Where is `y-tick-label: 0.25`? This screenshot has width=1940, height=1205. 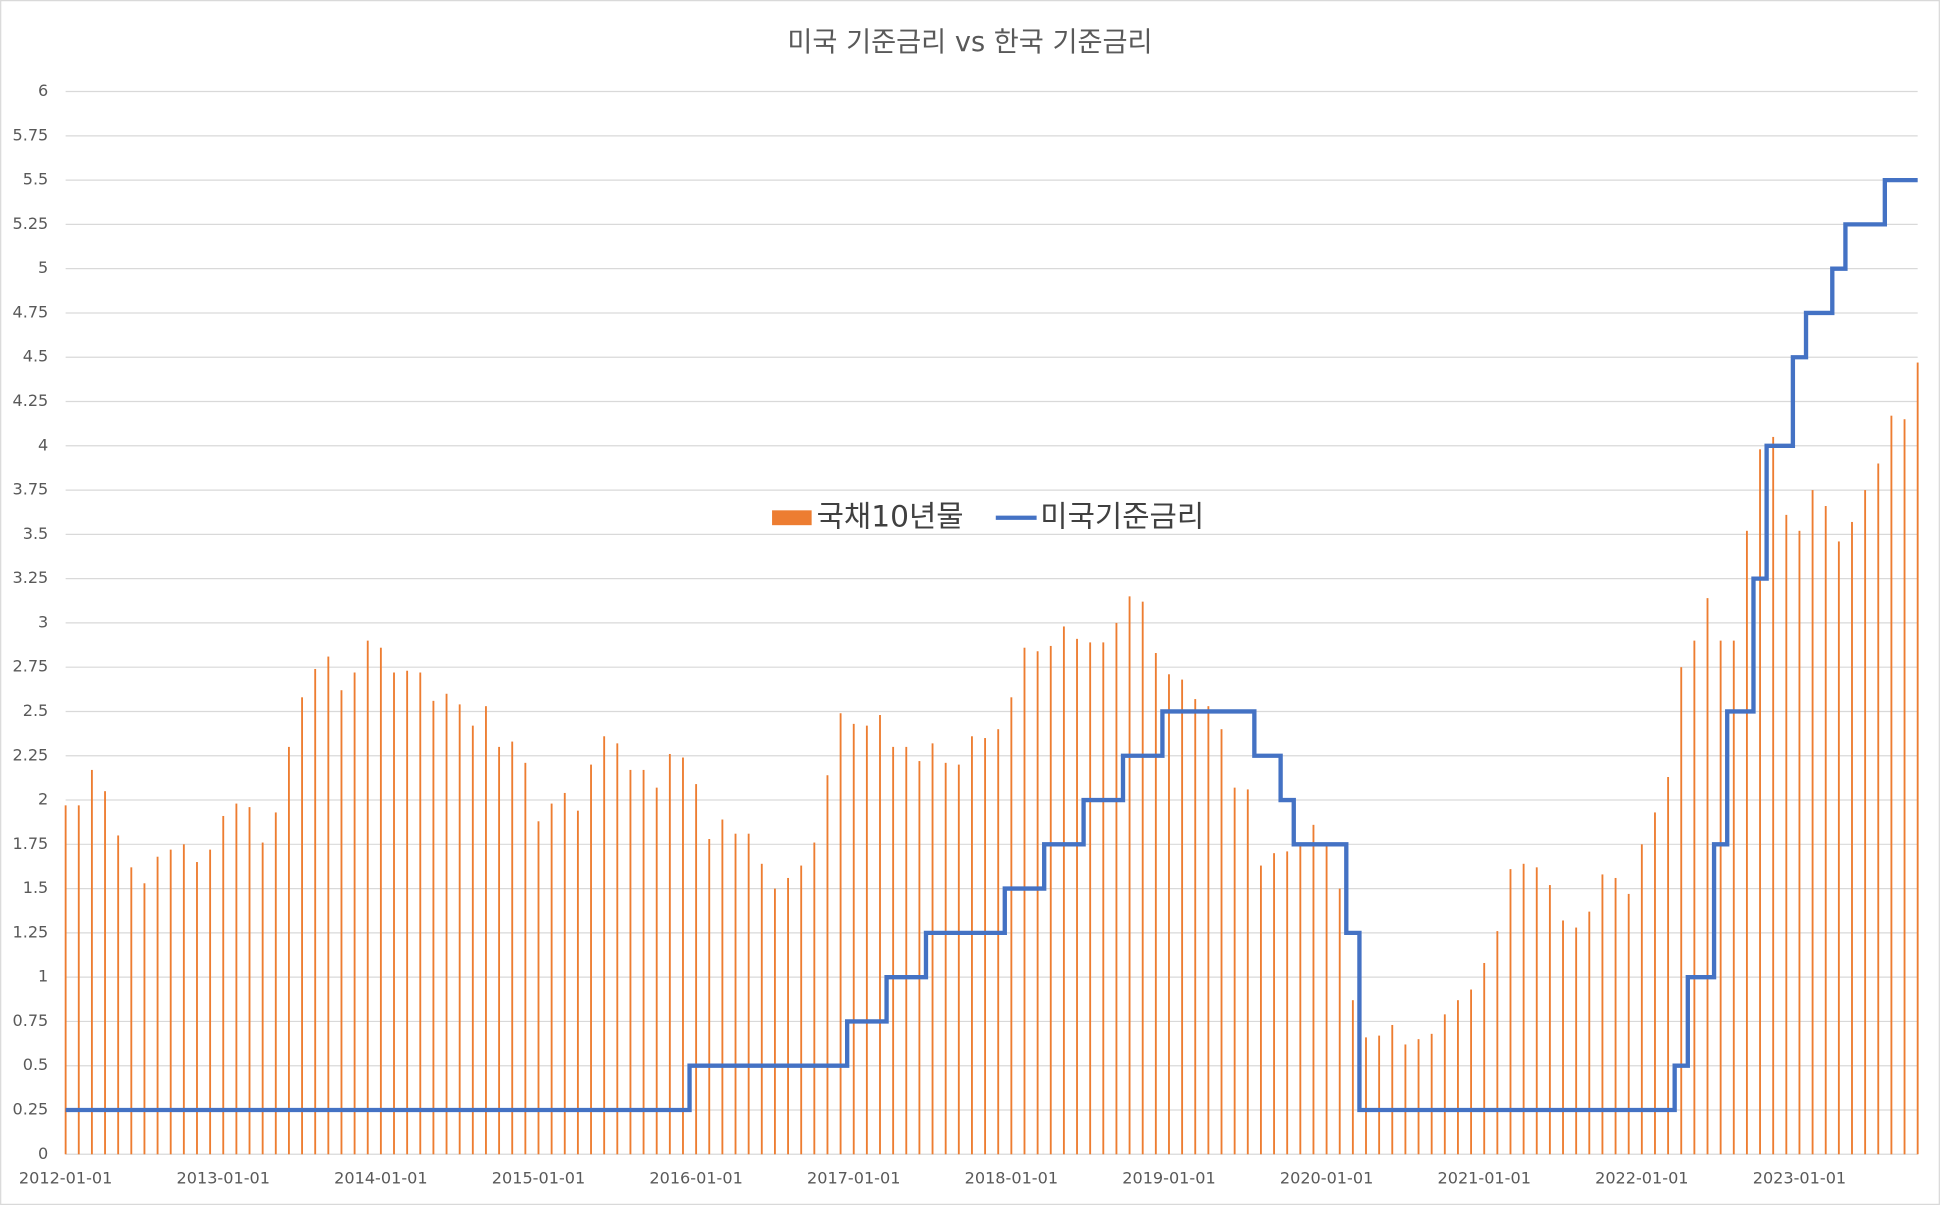
y-tick-label: 0.25 is located at coordinates (30, 1108).